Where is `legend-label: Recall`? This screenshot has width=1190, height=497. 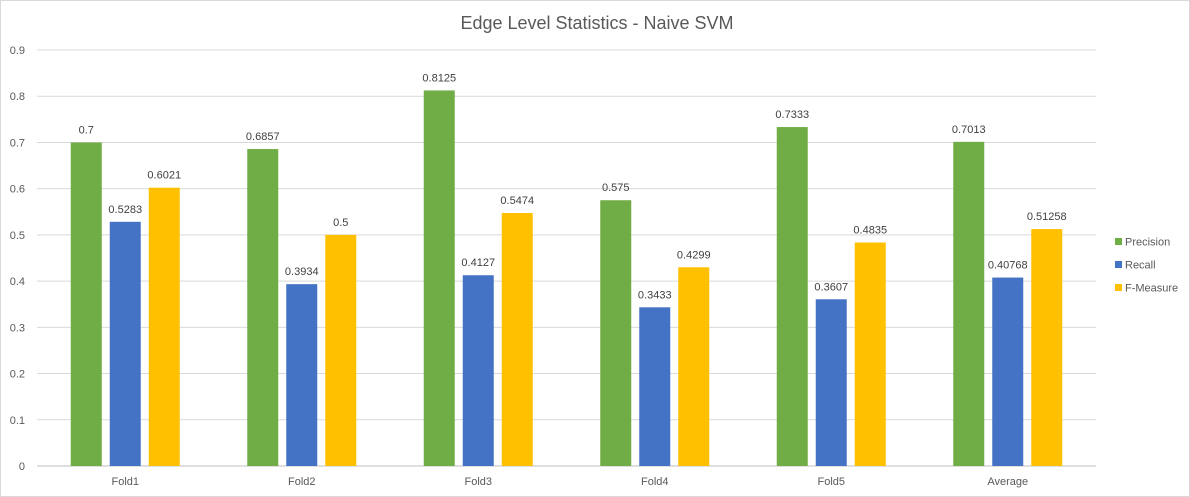
legend-label: Recall is located at coordinates (1140, 266).